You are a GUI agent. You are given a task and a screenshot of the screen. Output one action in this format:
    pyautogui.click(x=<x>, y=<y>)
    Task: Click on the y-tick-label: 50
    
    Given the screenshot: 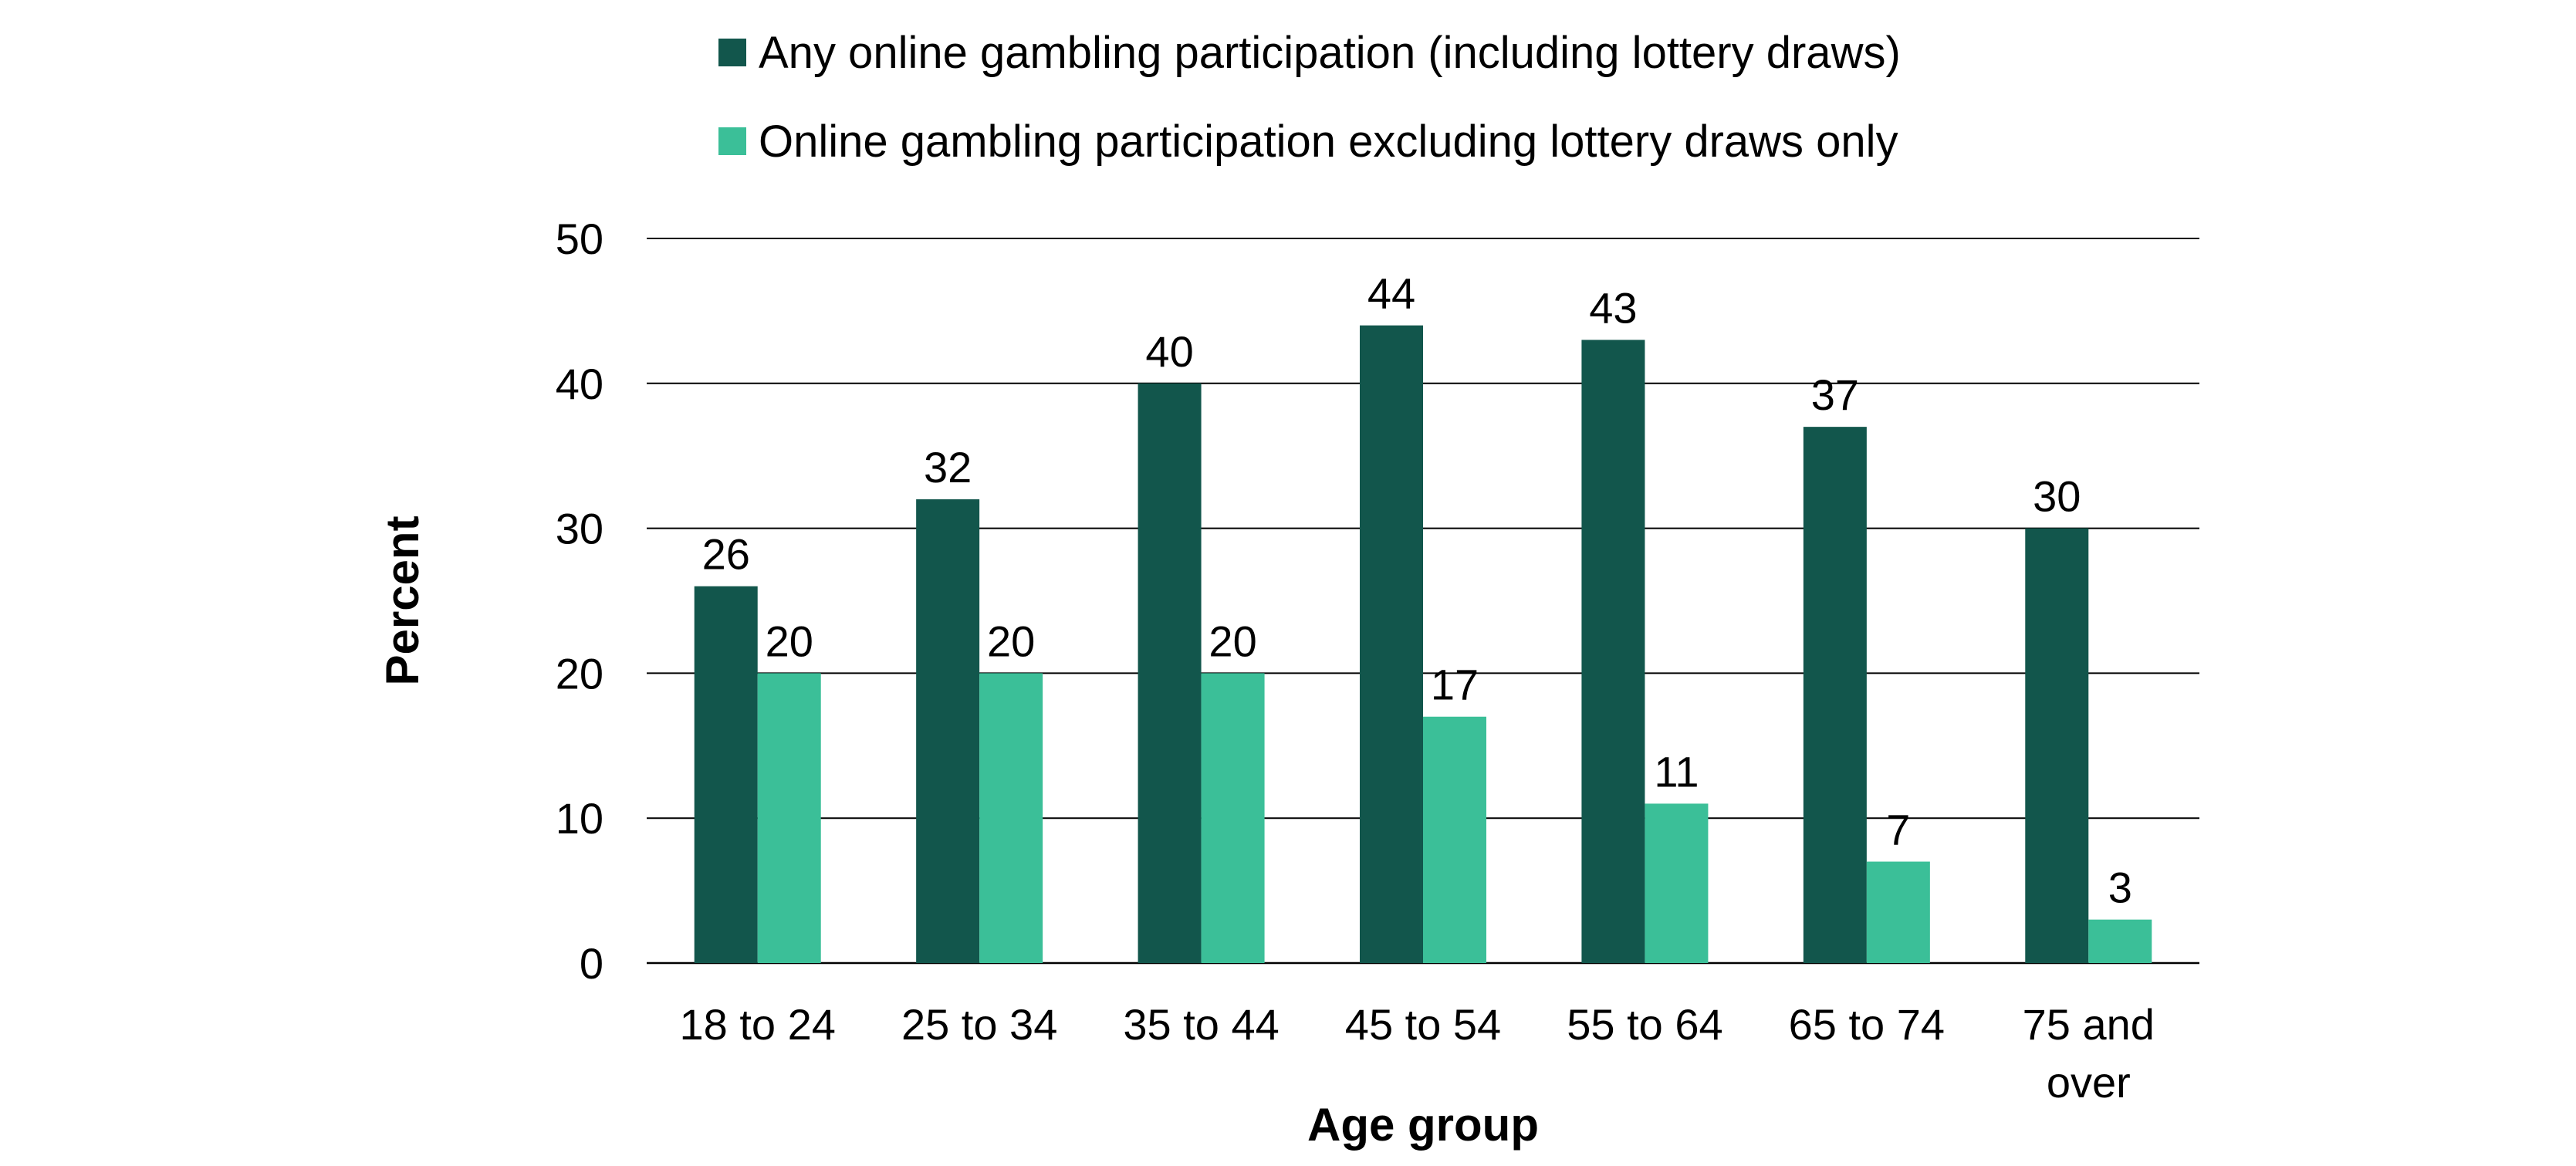 What is the action you would take?
    pyautogui.click(x=579, y=239)
    